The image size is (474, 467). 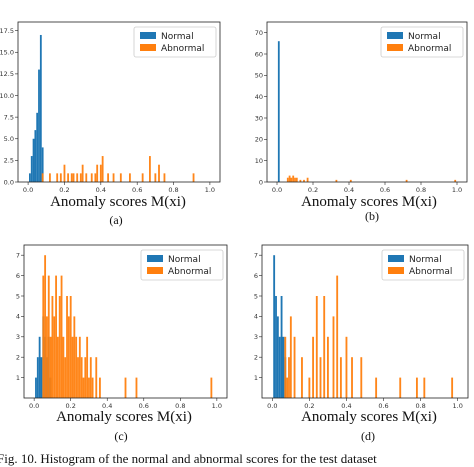 I want to click on x-tick-label-b-3: 0.6, so click(x=385, y=190).